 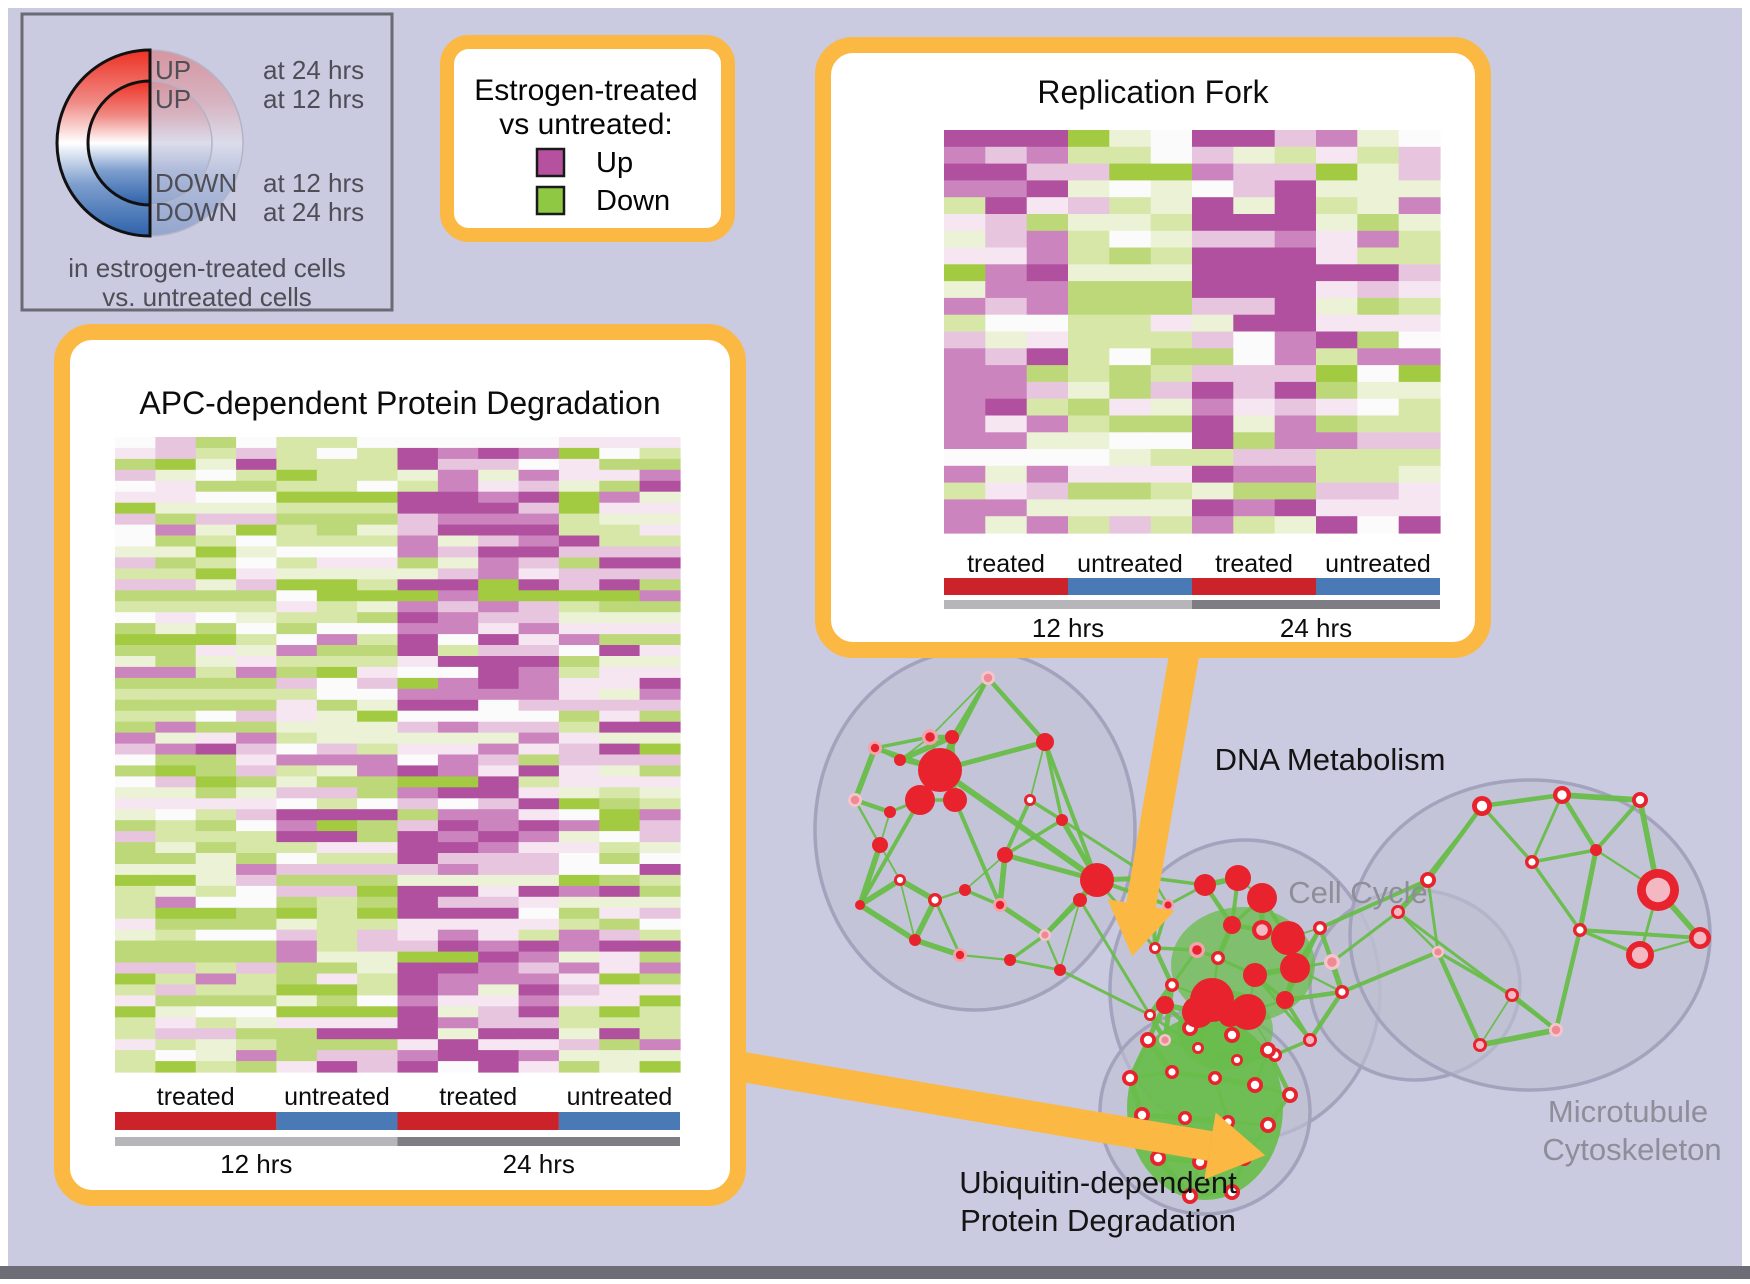 I want to click on bottom-frame-bar, so click(x=875, y=1272).